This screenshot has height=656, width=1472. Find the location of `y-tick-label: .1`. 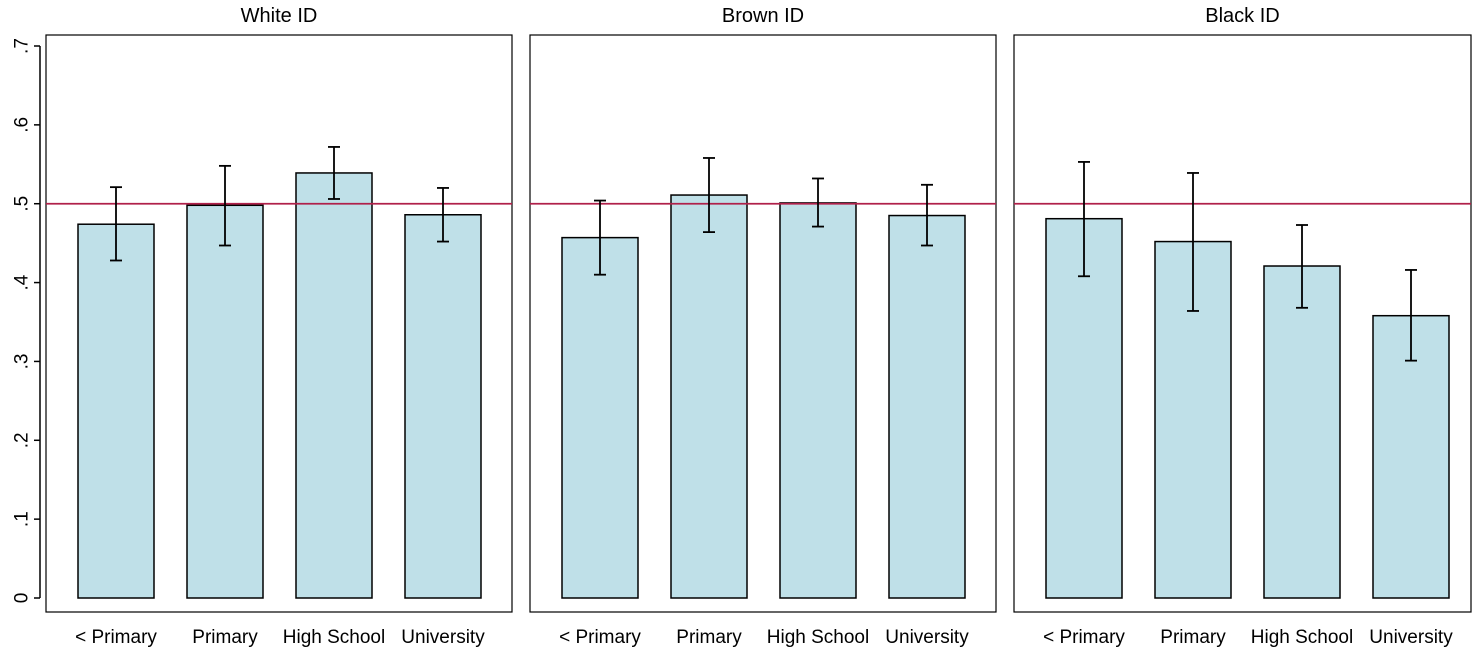

y-tick-label: .1 is located at coordinates (22, 519).